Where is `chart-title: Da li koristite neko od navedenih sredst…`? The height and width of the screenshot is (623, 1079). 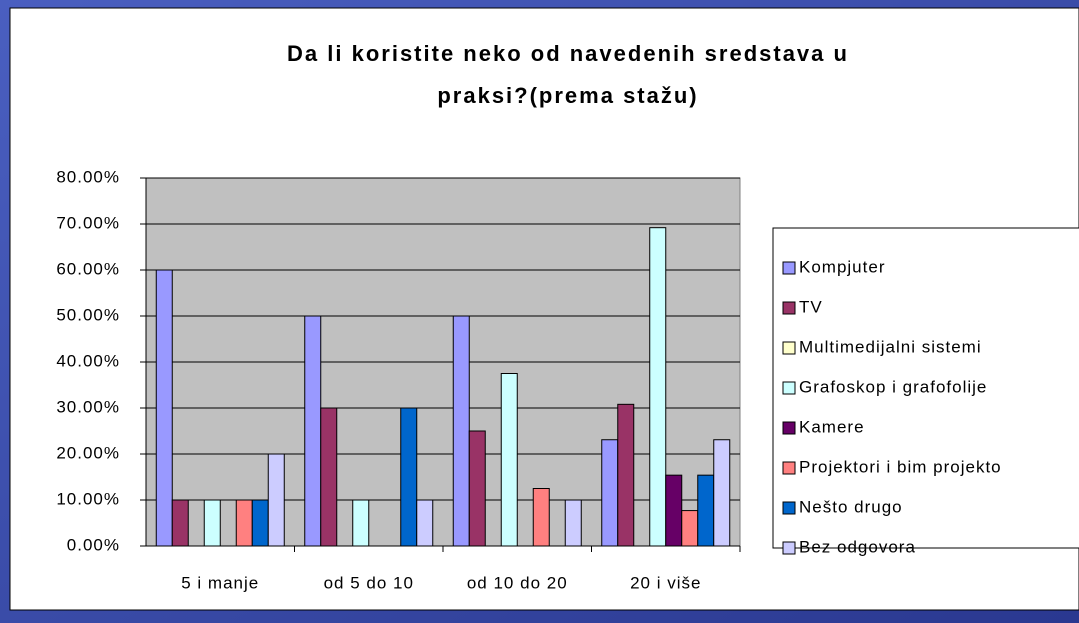
chart-title: Da li koristite neko od navedenih sredst… is located at coordinates (568, 53).